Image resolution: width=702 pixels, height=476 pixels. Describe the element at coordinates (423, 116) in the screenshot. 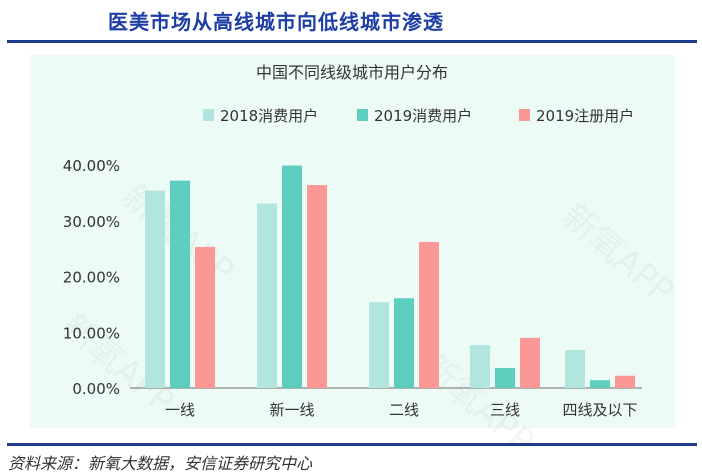

I see `legend-label: 2019消费用户` at that location.